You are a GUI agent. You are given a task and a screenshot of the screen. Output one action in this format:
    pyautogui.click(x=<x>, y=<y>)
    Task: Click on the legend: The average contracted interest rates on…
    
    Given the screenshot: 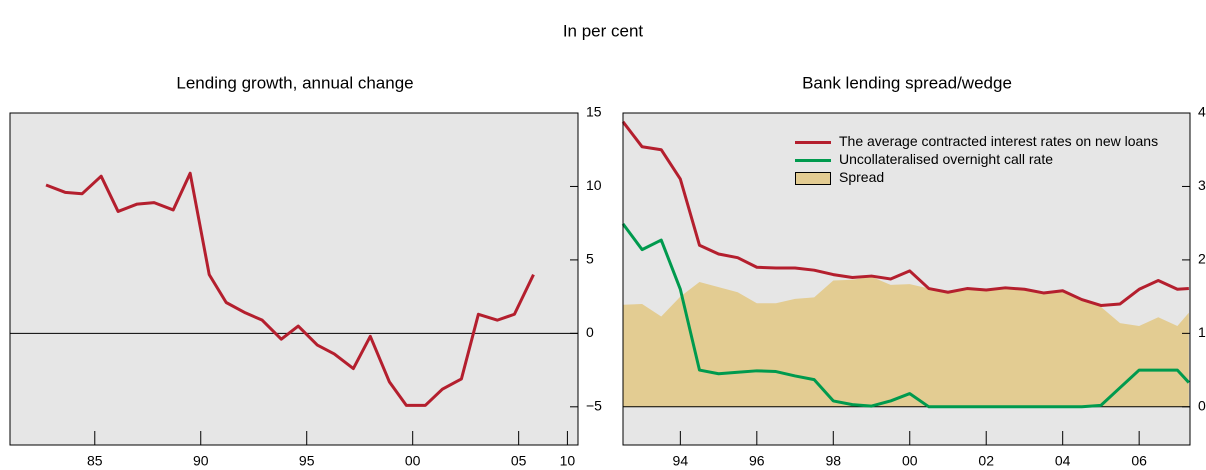 What is the action you would take?
    pyautogui.click(x=976, y=160)
    